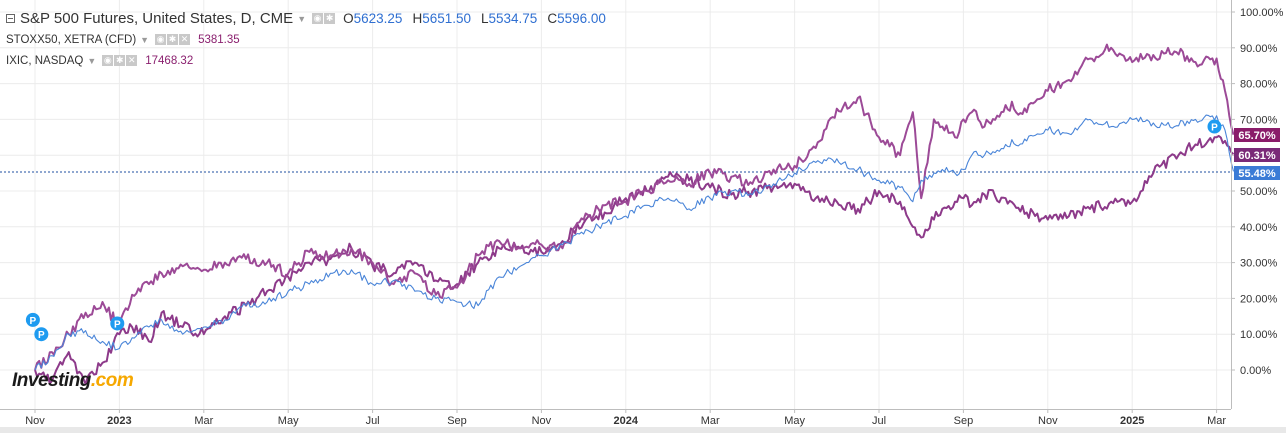 This screenshot has height=433, width=1286. What do you see at coordinates (71, 39) in the screenshot?
I see `stoxx-title: STOXX50, XETRA (CFD)` at bounding box center [71, 39].